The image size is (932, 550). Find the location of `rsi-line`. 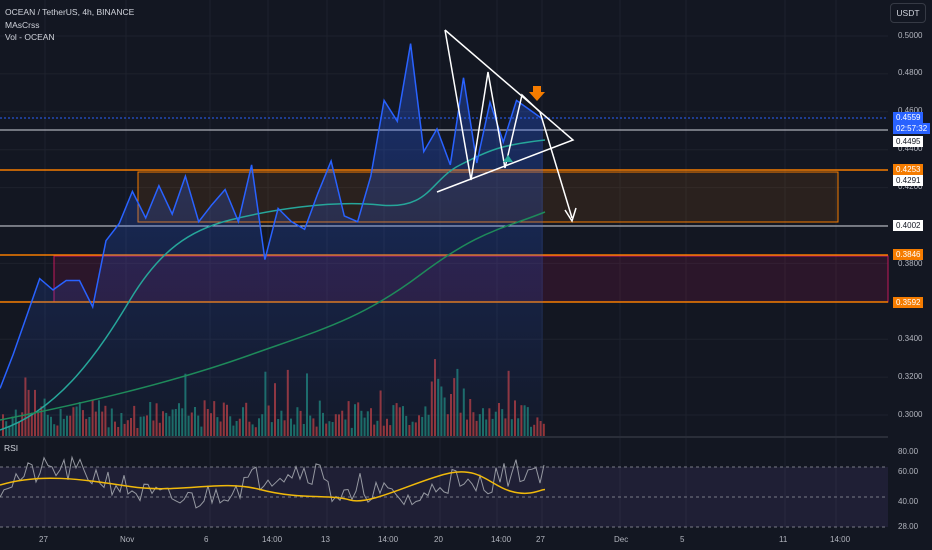

rsi-line is located at coordinates (272, 482).